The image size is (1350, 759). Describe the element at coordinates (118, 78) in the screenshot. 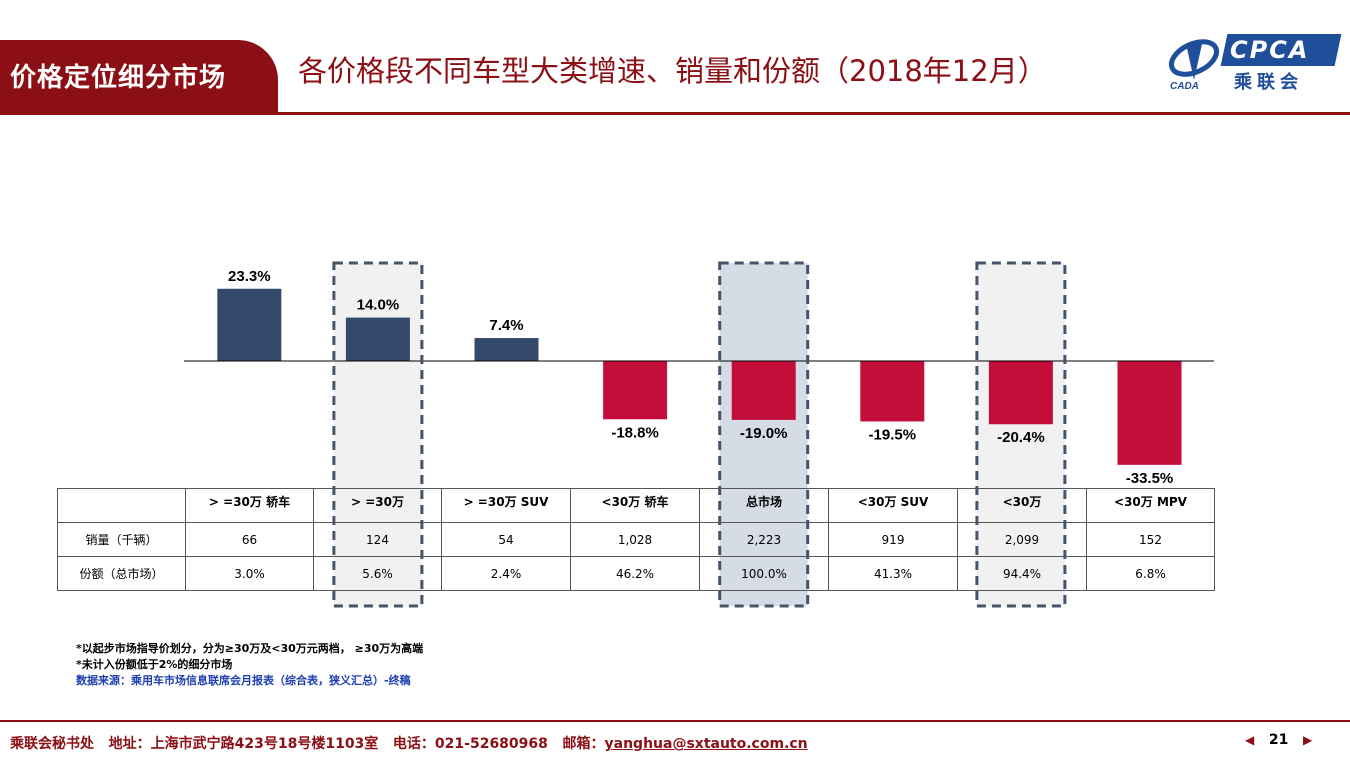

I see `section-label: 价格定位细分市场` at that location.